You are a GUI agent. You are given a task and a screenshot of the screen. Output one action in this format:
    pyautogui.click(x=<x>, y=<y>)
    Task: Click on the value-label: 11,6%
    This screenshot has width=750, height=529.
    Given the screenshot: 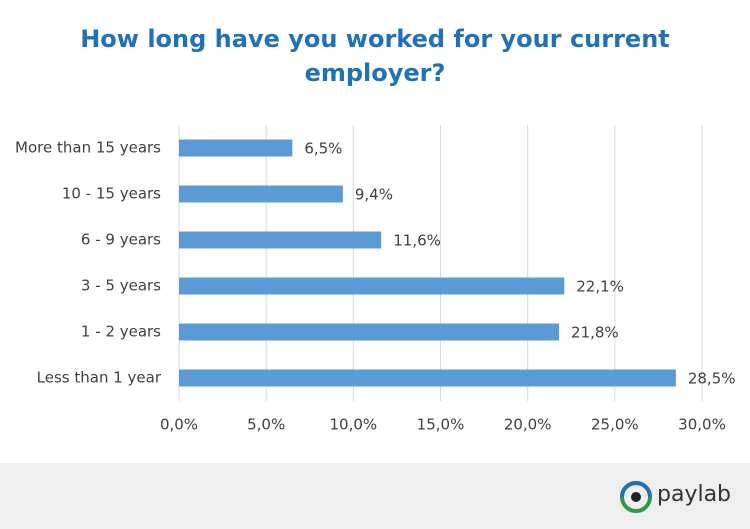 What is the action you would take?
    pyautogui.click(x=417, y=241)
    